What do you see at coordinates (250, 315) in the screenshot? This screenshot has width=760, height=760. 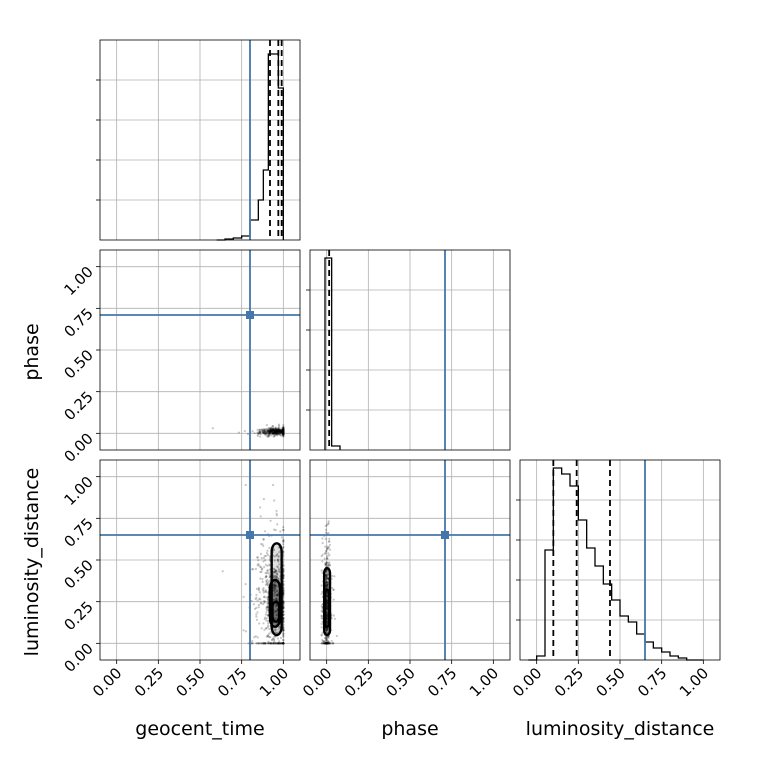 I see `truth-marker` at bounding box center [250, 315].